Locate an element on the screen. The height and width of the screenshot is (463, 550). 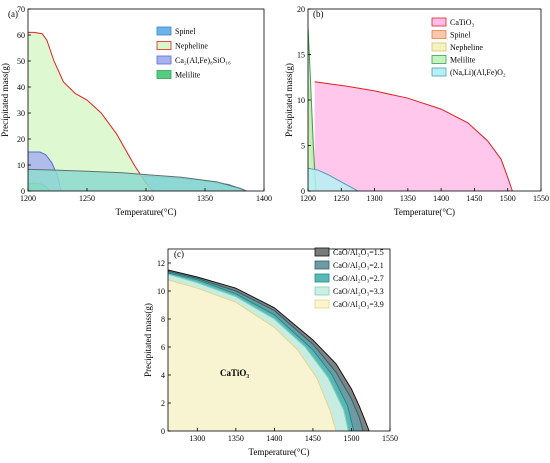
y-tick-label: 30 is located at coordinates (21, 113).